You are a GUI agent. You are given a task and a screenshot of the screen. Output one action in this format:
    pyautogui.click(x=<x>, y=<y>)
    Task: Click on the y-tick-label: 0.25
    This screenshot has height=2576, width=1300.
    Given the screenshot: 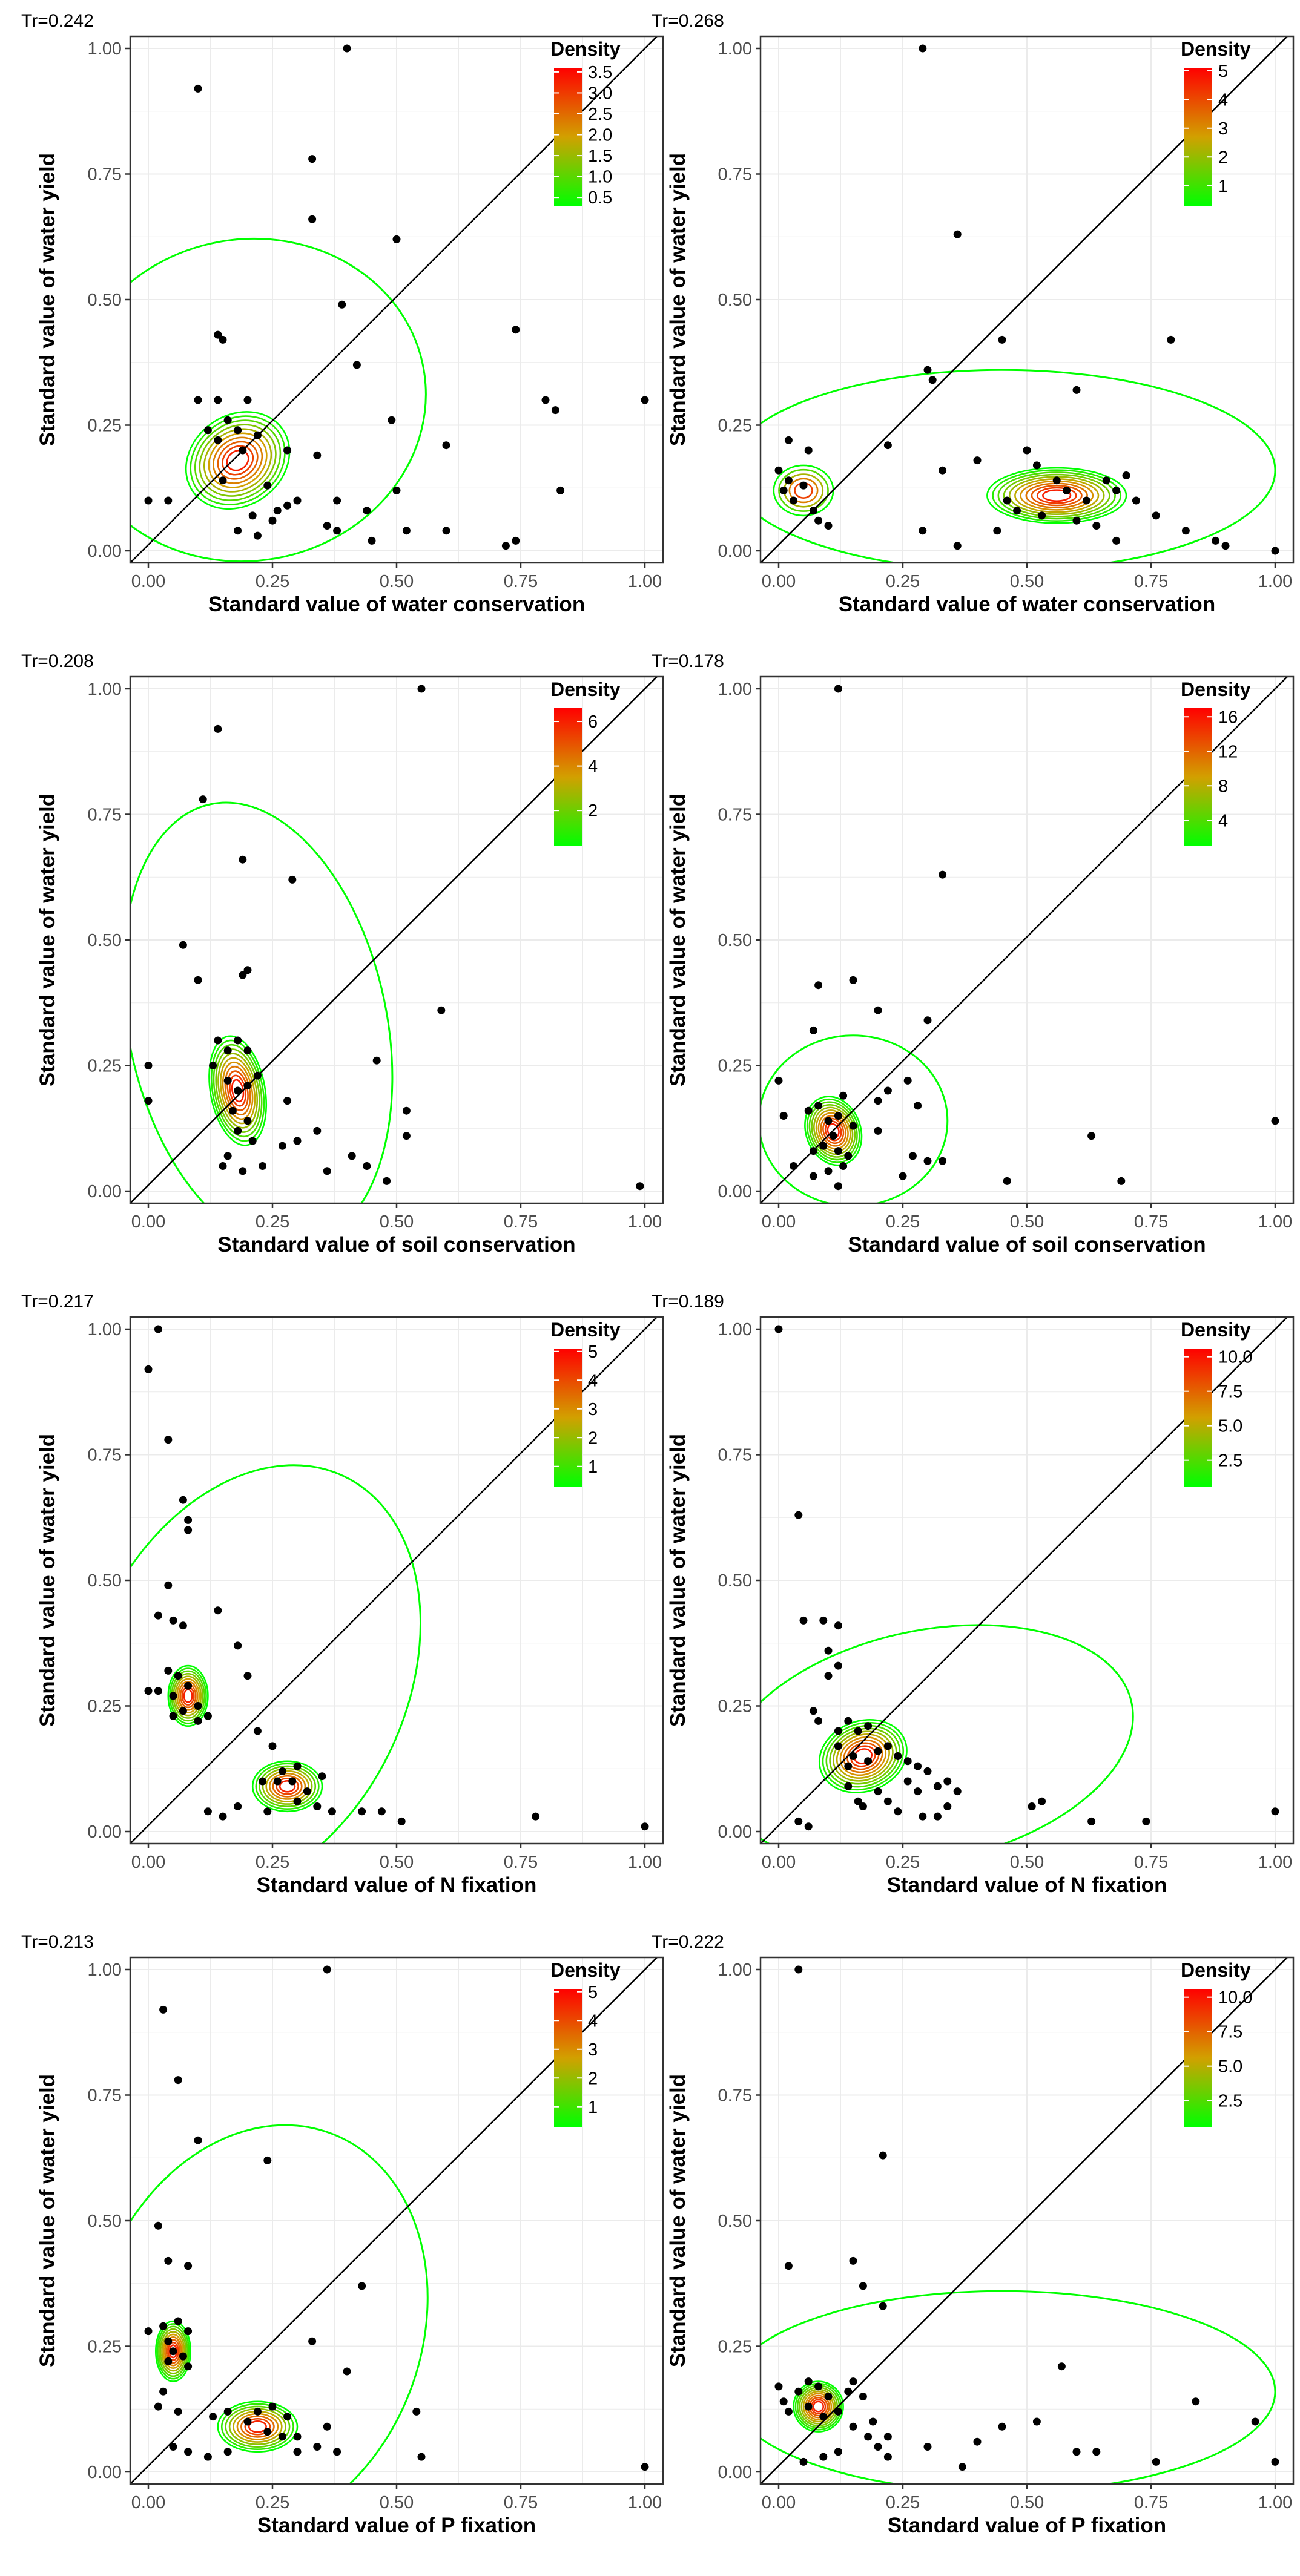 What is the action you would take?
    pyautogui.click(x=105, y=1707)
    